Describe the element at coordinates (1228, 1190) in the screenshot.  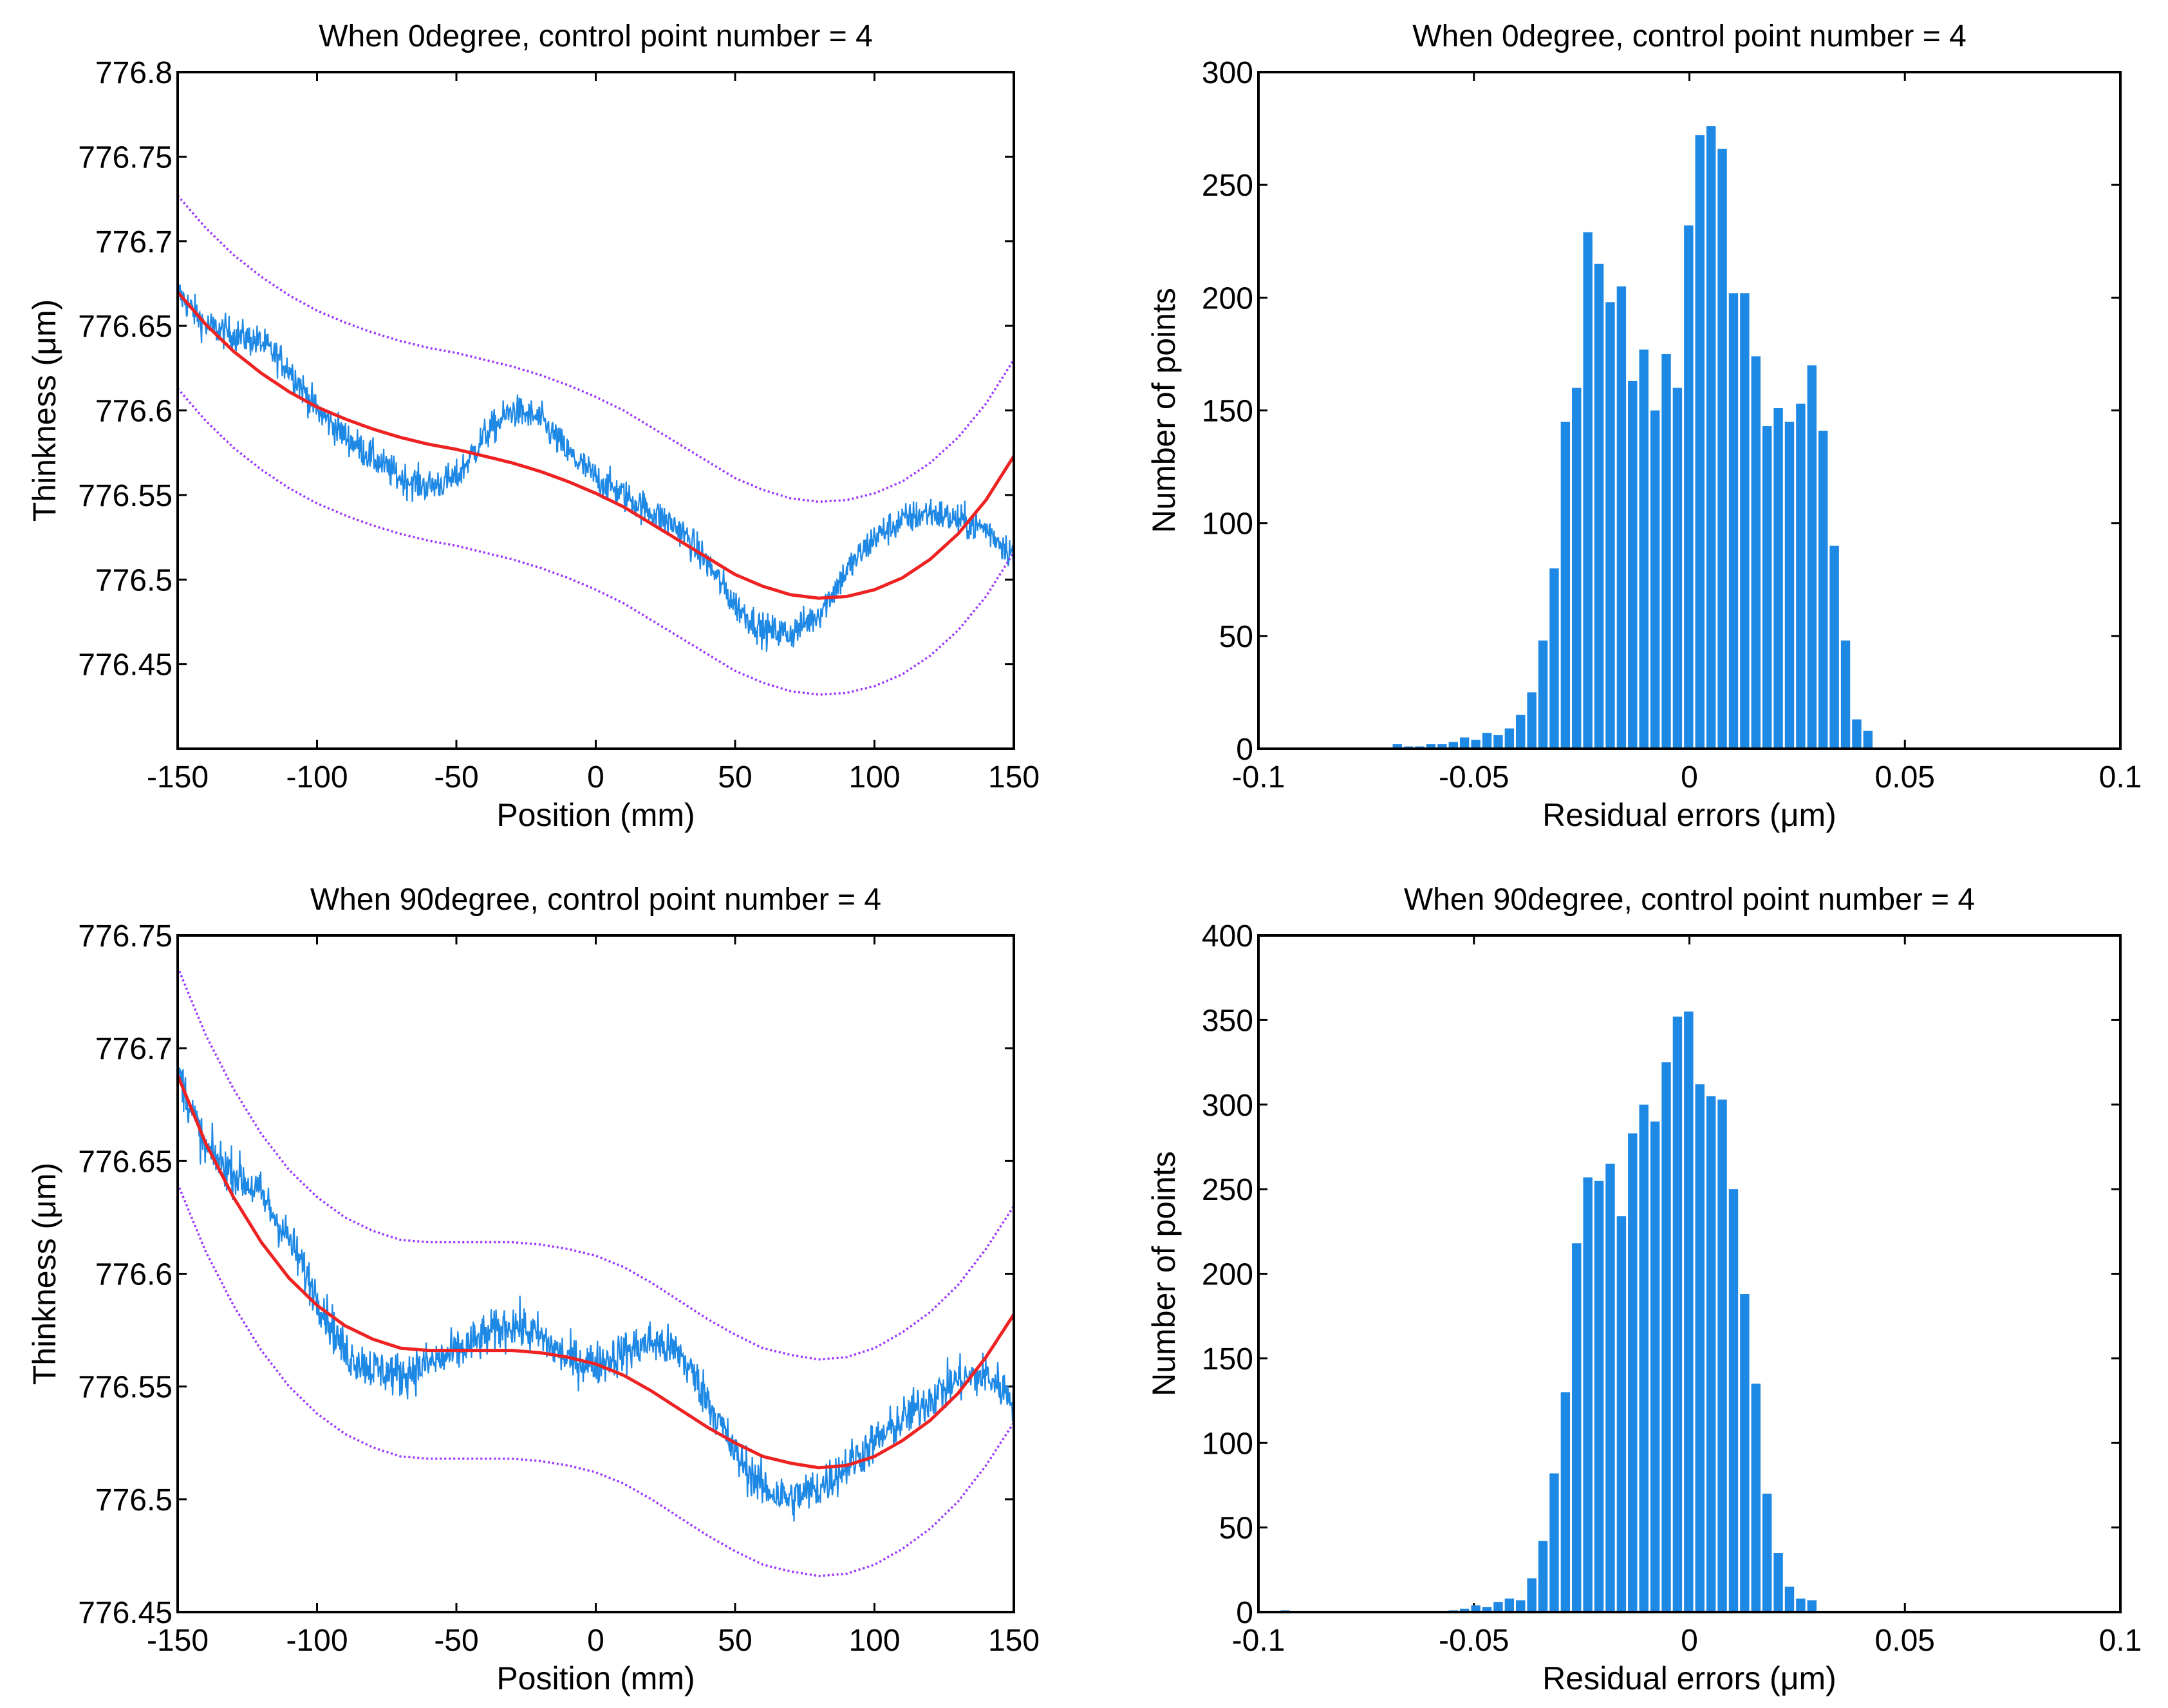
I see `y-tick-label: 250` at that location.